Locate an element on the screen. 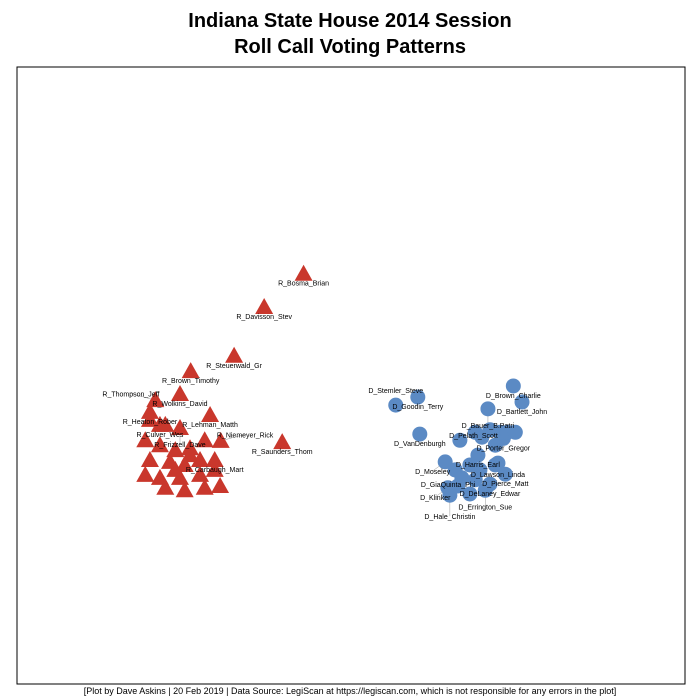 Image resolution: width=700 pixels, height=700 pixels. point-label: R_Heaton_Rober is located at coordinates (150, 422).